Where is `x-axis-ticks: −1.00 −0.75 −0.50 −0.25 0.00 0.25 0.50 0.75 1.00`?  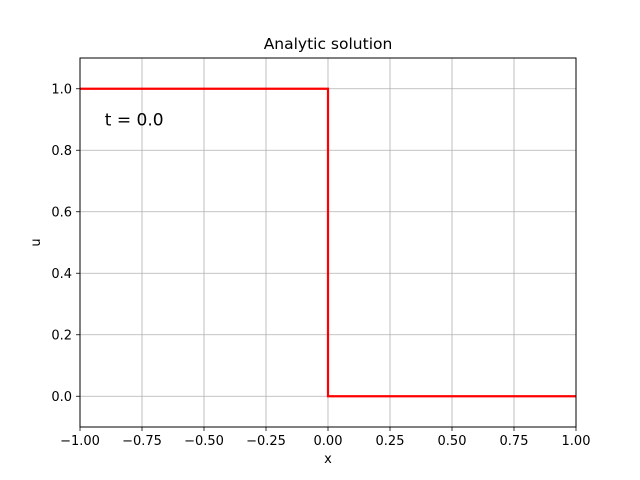
x-axis-ticks: −1.00 −0.75 −0.50 −0.25 0.00 0.25 0.50 0.75 1.00 is located at coordinates (325, 438).